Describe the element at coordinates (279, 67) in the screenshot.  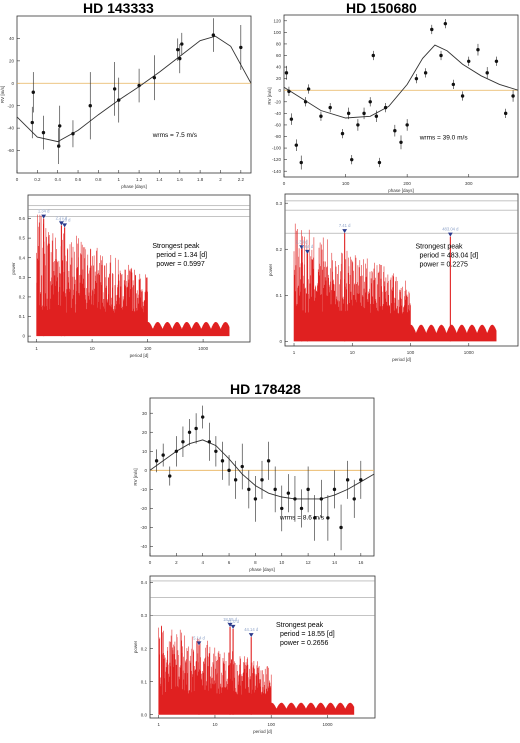
I see `rv150680-ytick-label: 40` at that location.